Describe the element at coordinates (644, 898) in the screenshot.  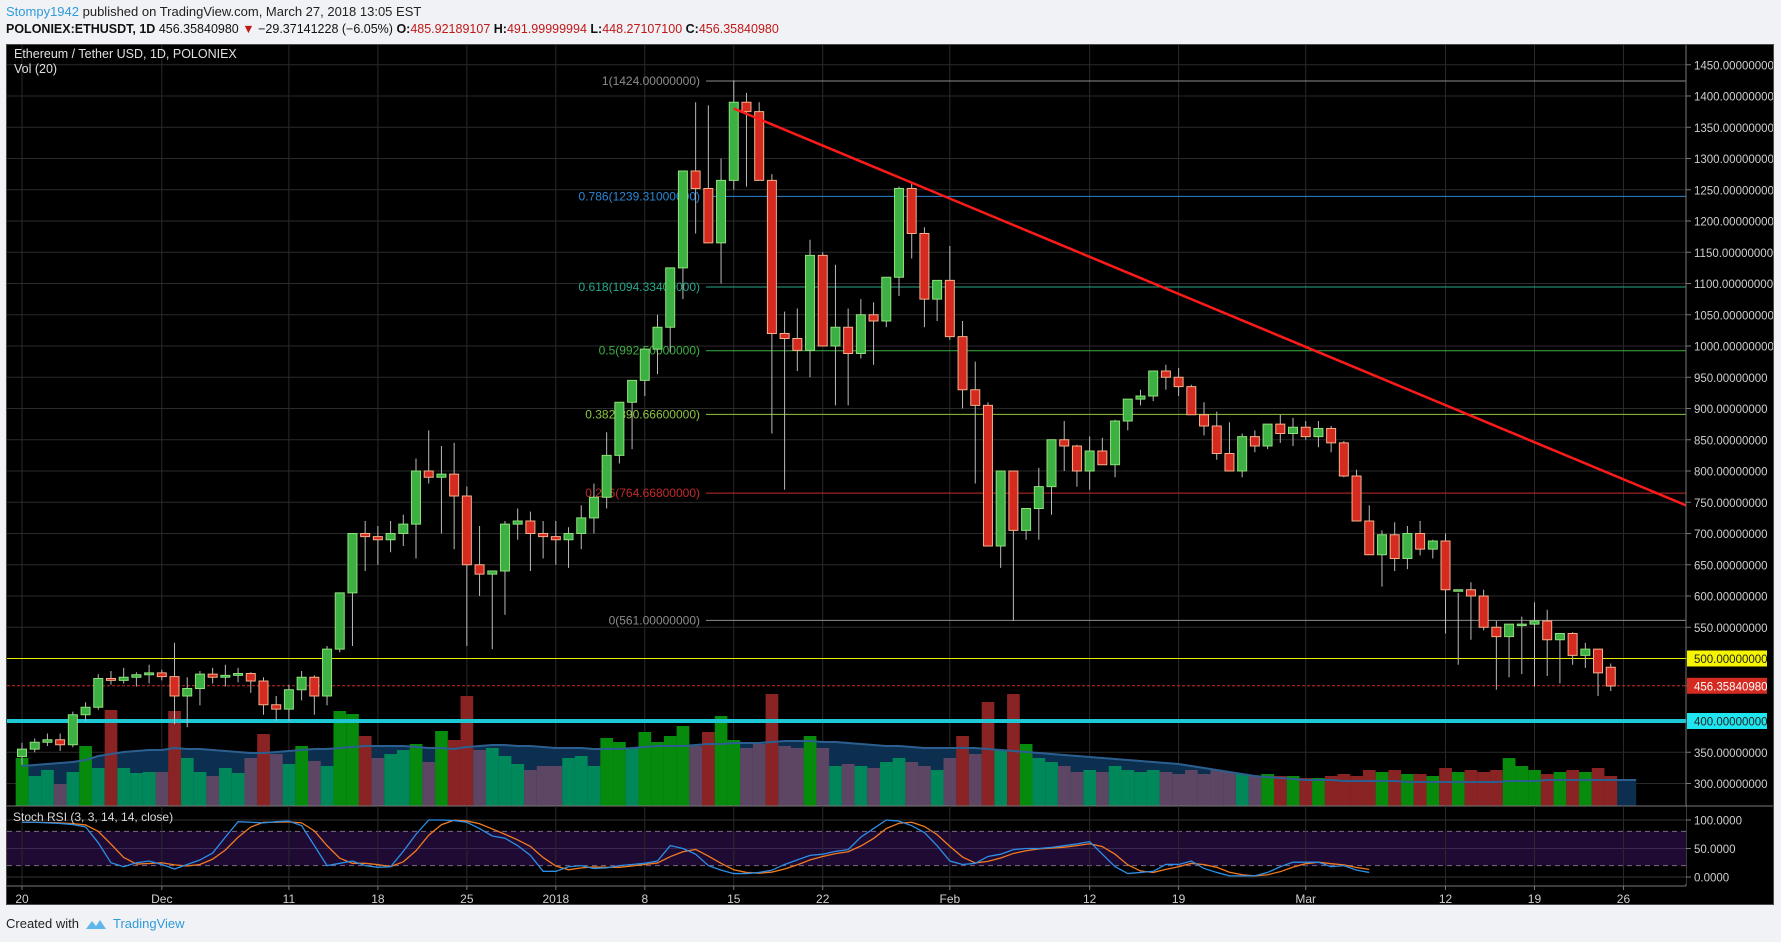
I see `date-tick-label: 8` at that location.